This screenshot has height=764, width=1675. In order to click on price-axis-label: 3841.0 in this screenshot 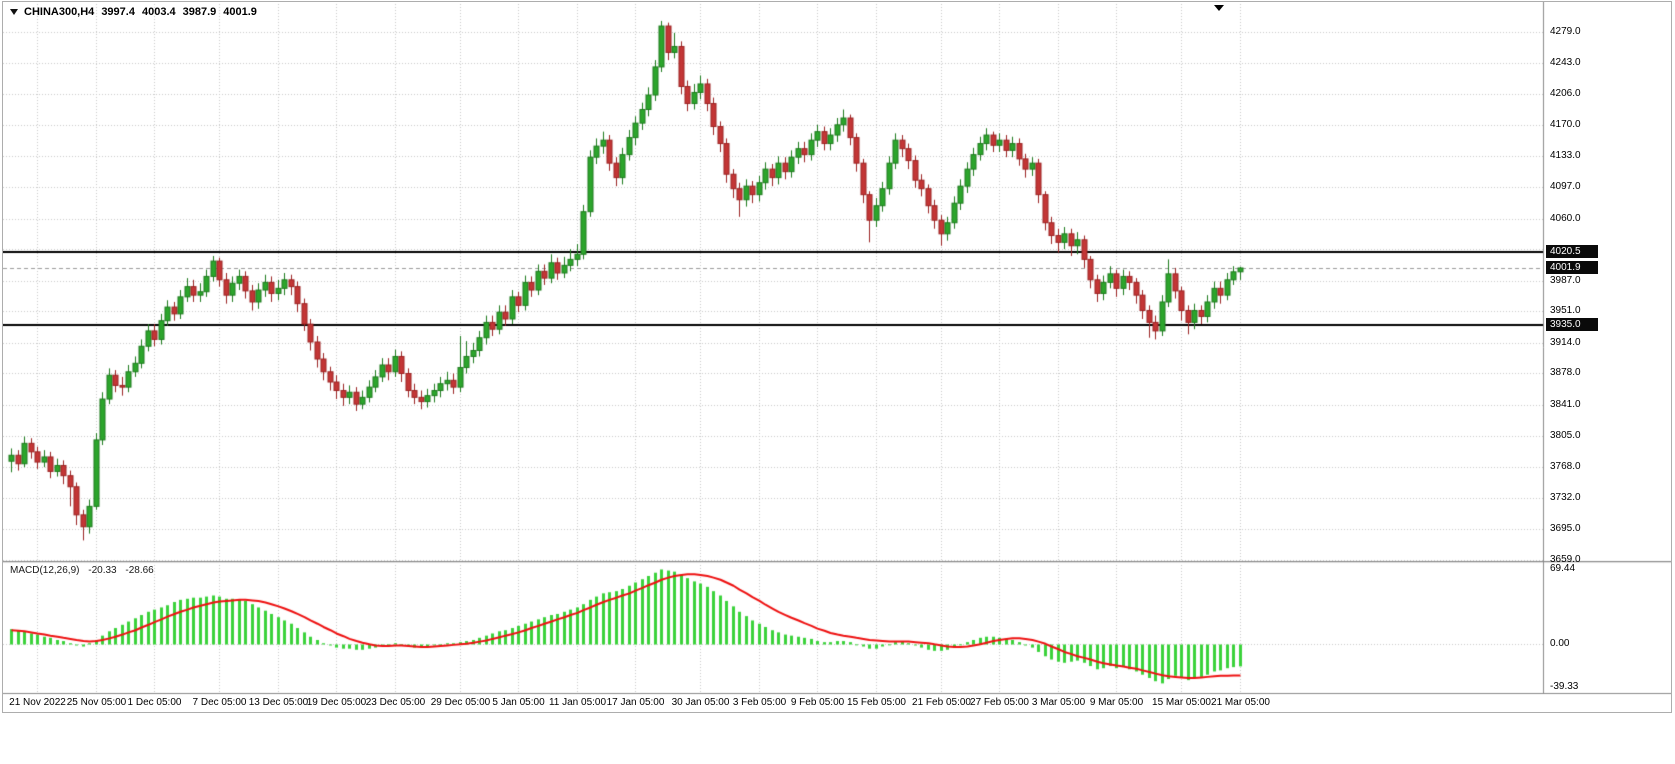, I will do `click(1565, 404)`.